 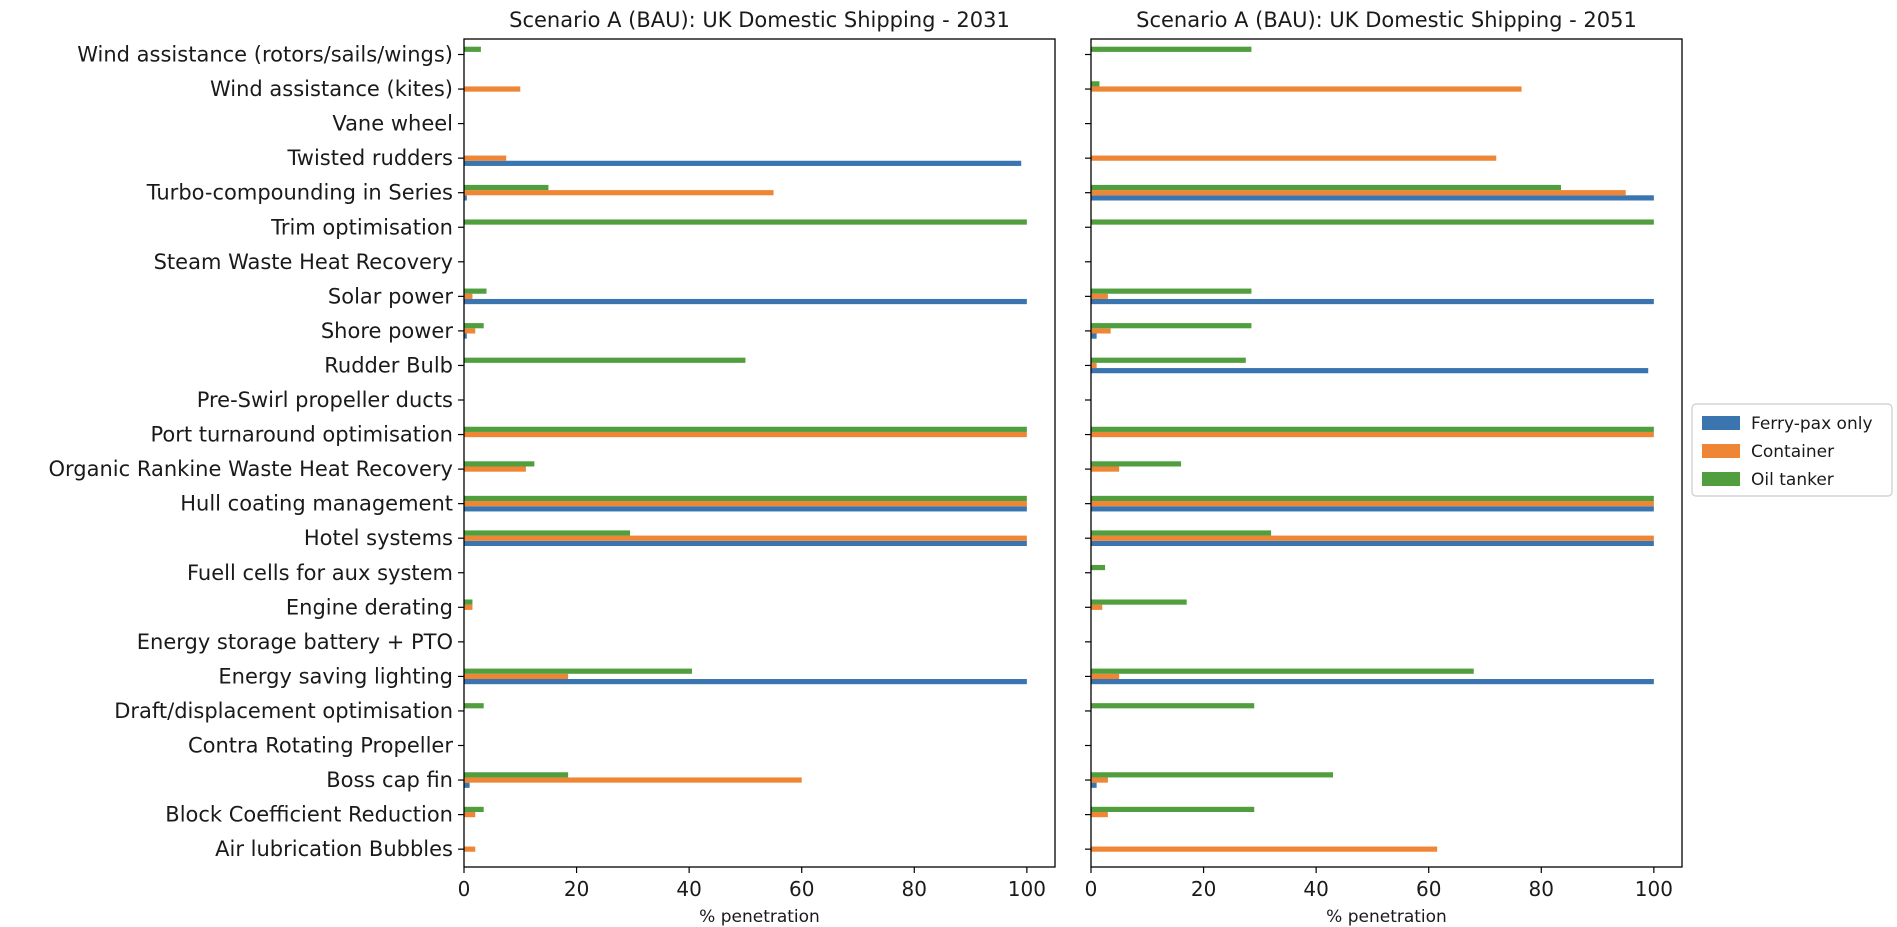 I want to click on category-label: Hull coating management, so click(x=316, y=504).